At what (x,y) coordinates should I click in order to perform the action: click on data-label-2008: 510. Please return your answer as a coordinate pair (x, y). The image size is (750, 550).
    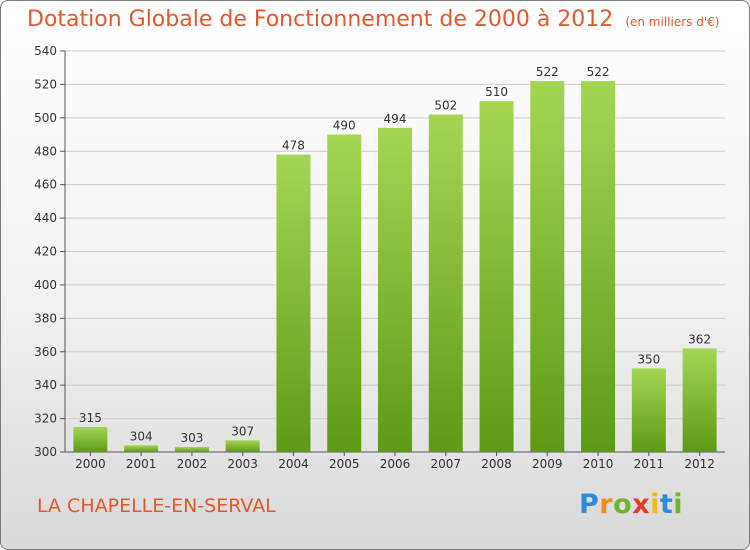
    Looking at the image, I should click on (496, 92).